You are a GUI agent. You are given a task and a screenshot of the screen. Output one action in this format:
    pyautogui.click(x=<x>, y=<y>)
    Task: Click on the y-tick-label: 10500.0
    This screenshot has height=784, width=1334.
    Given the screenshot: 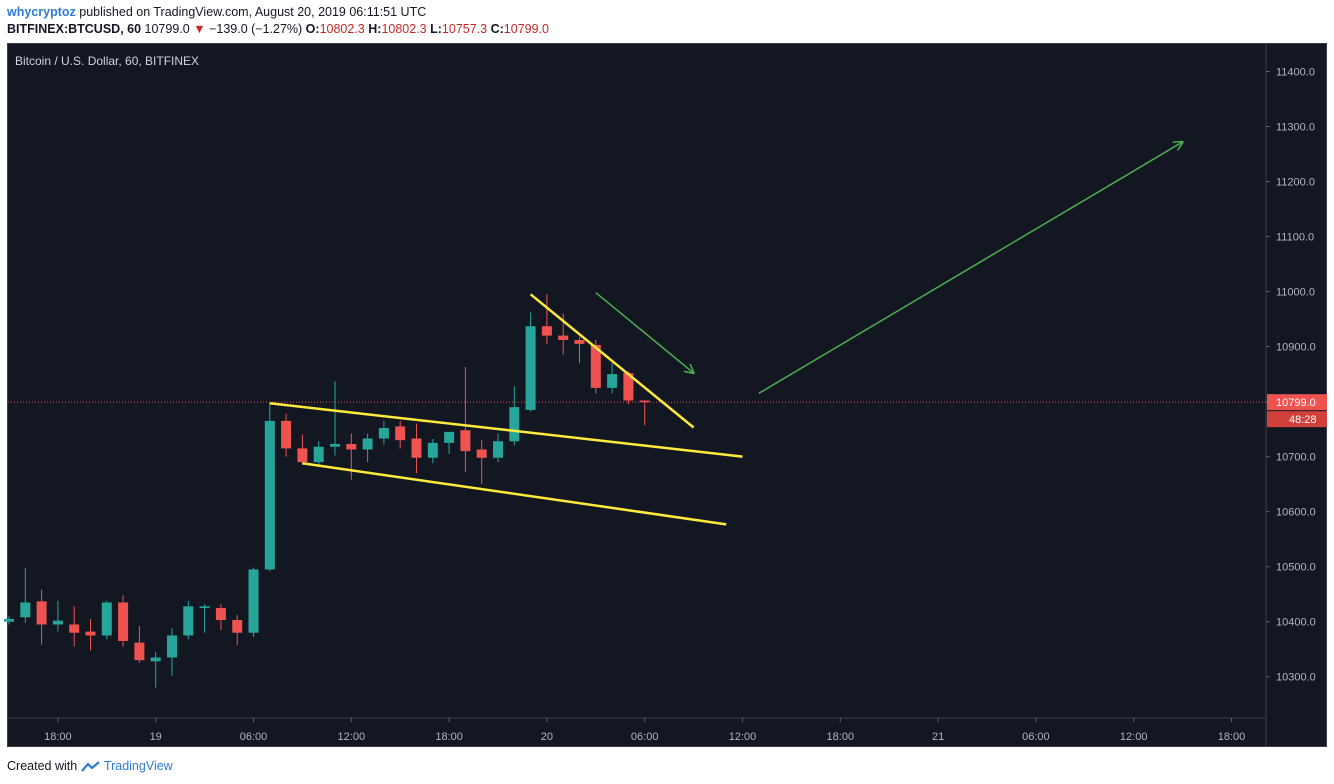 What is the action you would take?
    pyautogui.click(x=1296, y=568)
    